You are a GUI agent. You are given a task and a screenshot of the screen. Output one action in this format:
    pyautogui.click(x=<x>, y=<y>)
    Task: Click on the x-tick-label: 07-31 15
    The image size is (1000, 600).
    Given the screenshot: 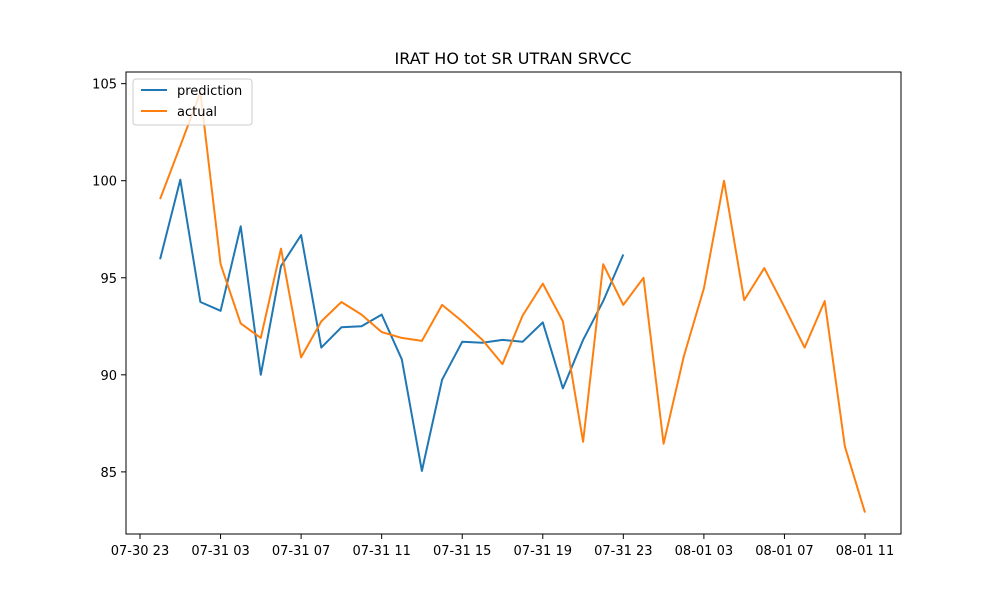 What is the action you would take?
    pyautogui.click(x=462, y=551)
    